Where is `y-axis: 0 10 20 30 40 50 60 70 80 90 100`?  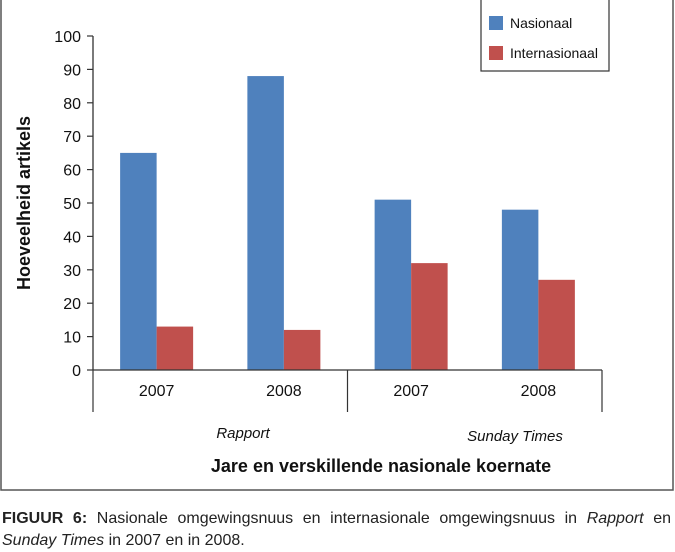 y-axis: 0 10 20 30 40 50 60 70 80 90 100 is located at coordinates (74, 204).